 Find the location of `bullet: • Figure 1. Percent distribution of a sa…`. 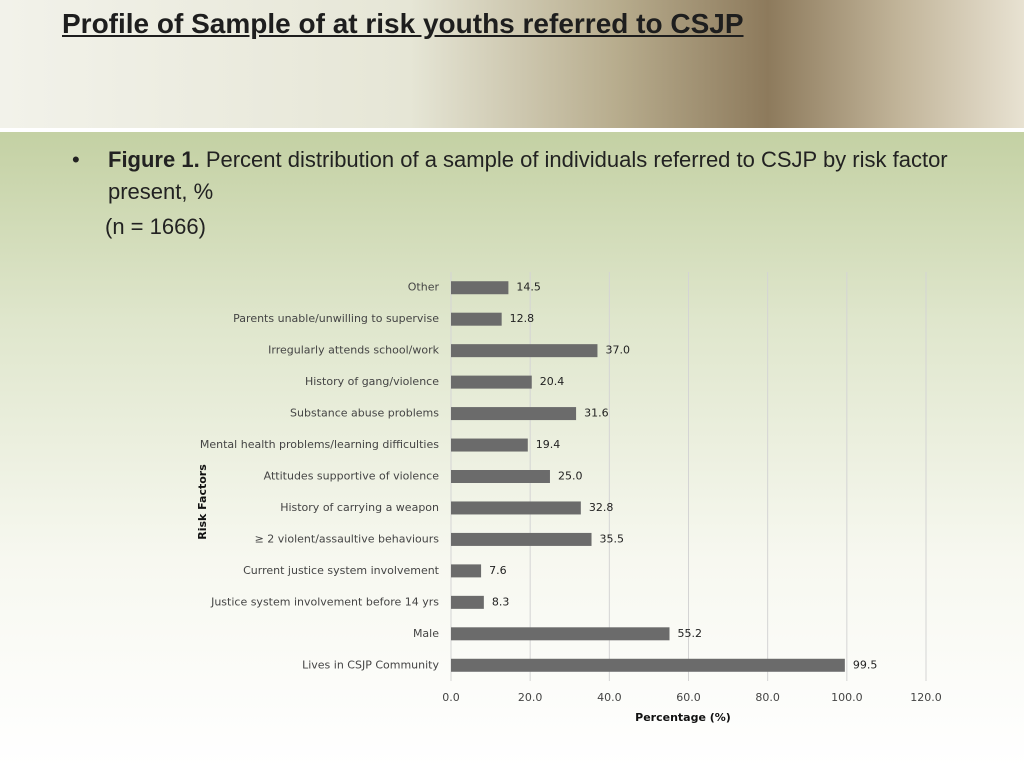

bullet: • Figure 1. Percent distribution of a sa… is located at coordinates (522, 176).